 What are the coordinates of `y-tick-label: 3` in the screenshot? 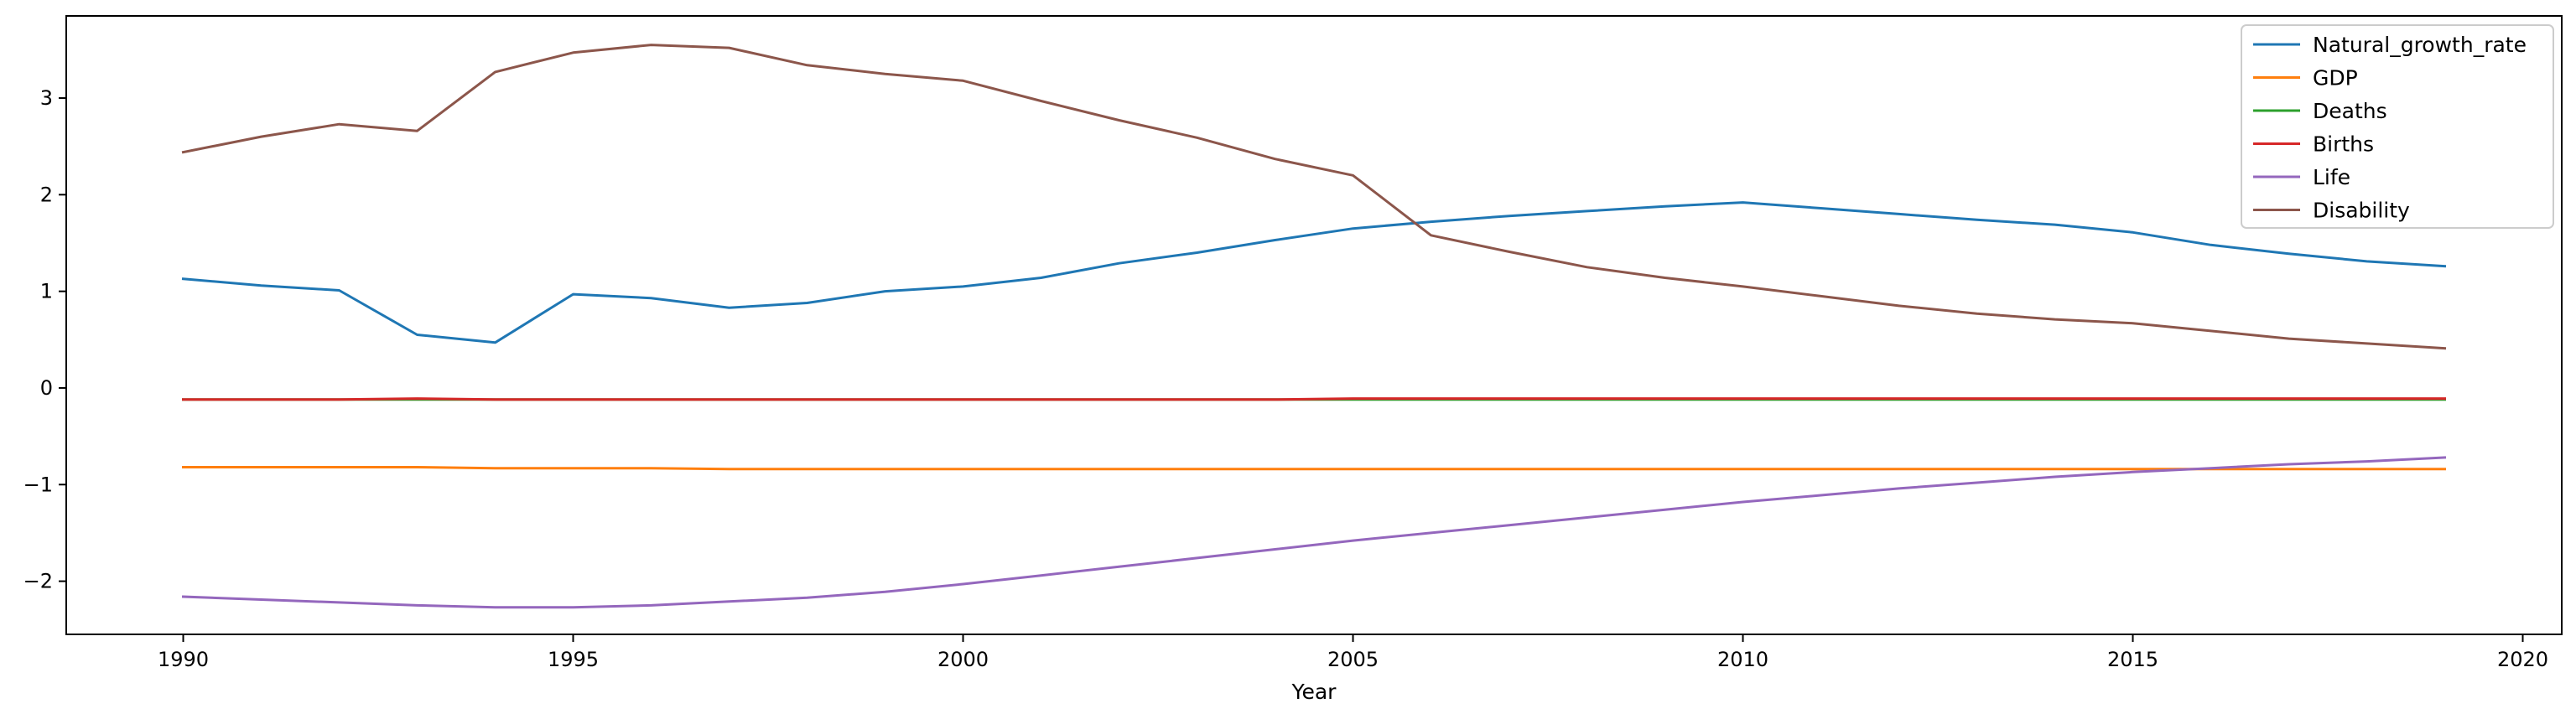 It's located at (46, 98).